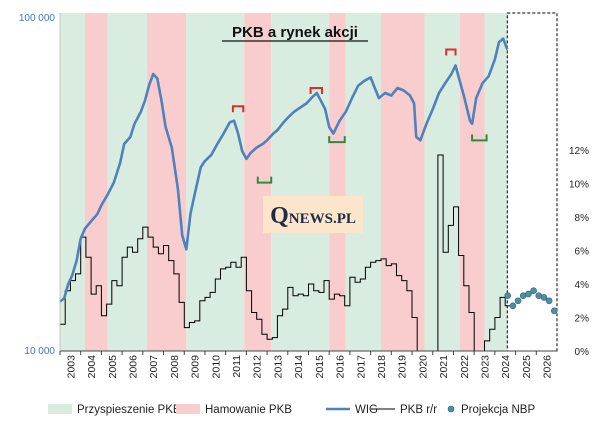 The image size is (601, 445). I want to click on x-tick-label-2011: 2011, so click(237, 366).